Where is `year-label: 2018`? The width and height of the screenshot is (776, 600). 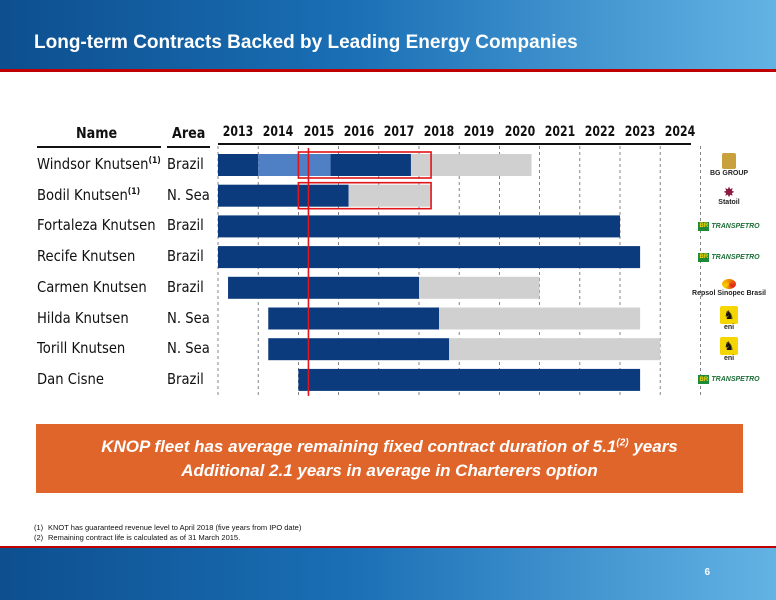
year-label: 2018 is located at coordinates (439, 132).